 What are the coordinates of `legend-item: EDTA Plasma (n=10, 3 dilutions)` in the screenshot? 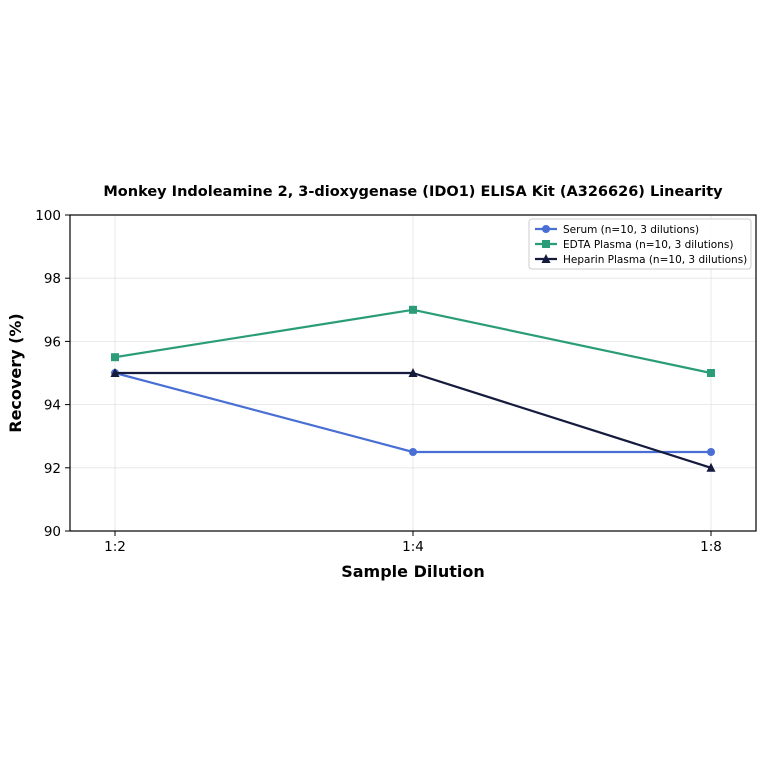 It's located at (634, 245).